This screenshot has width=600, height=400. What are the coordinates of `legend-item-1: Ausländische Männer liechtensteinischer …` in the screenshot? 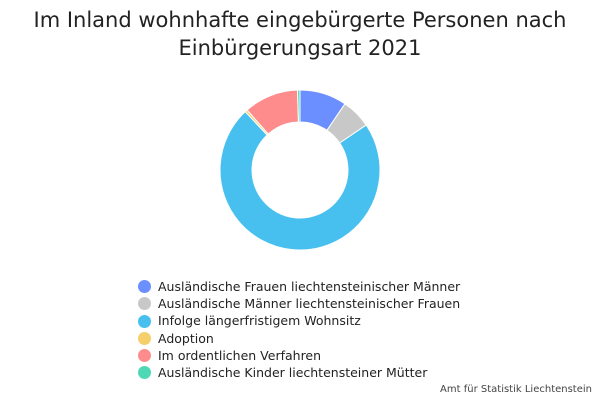 It's located at (299, 303).